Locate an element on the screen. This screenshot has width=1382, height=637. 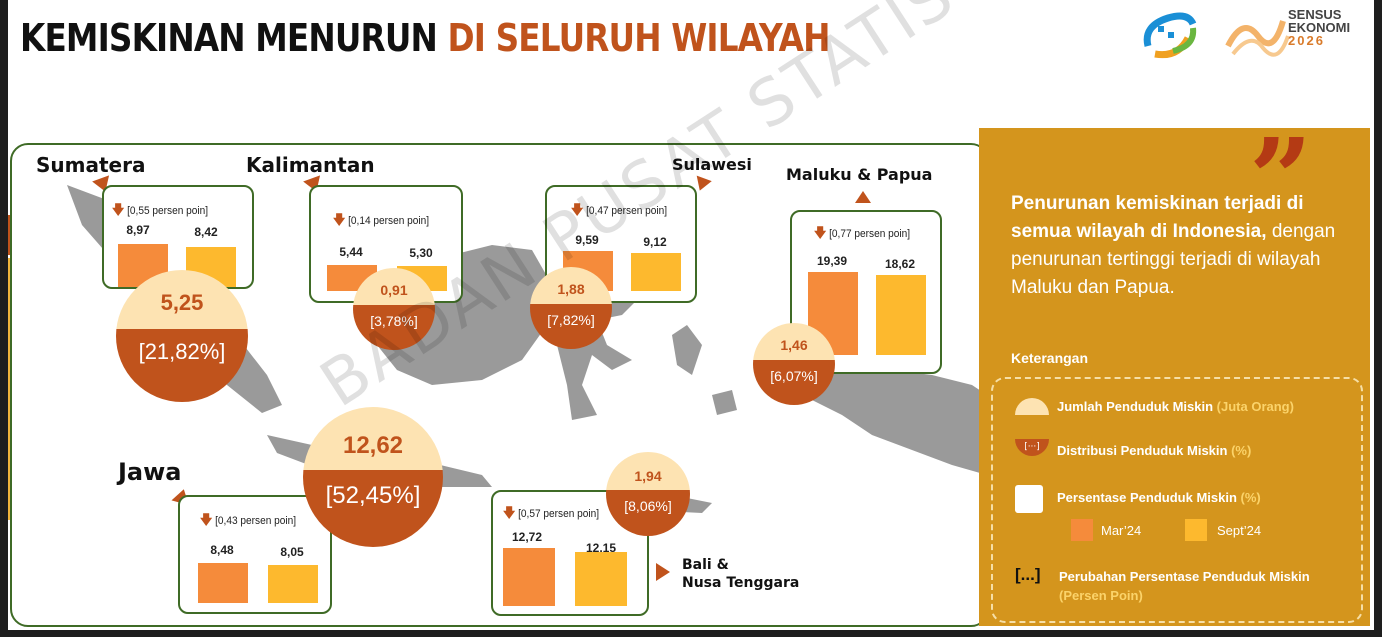
legend-unit-distribution: (%) is located at coordinates (1241, 450).